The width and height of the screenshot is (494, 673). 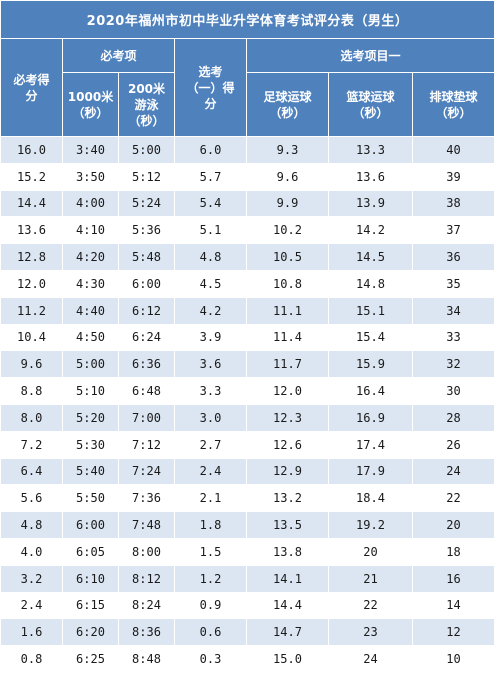 What do you see at coordinates (91, 471) in the screenshot?
I see `cell-run-1000m: 5:40` at bounding box center [91, 471].